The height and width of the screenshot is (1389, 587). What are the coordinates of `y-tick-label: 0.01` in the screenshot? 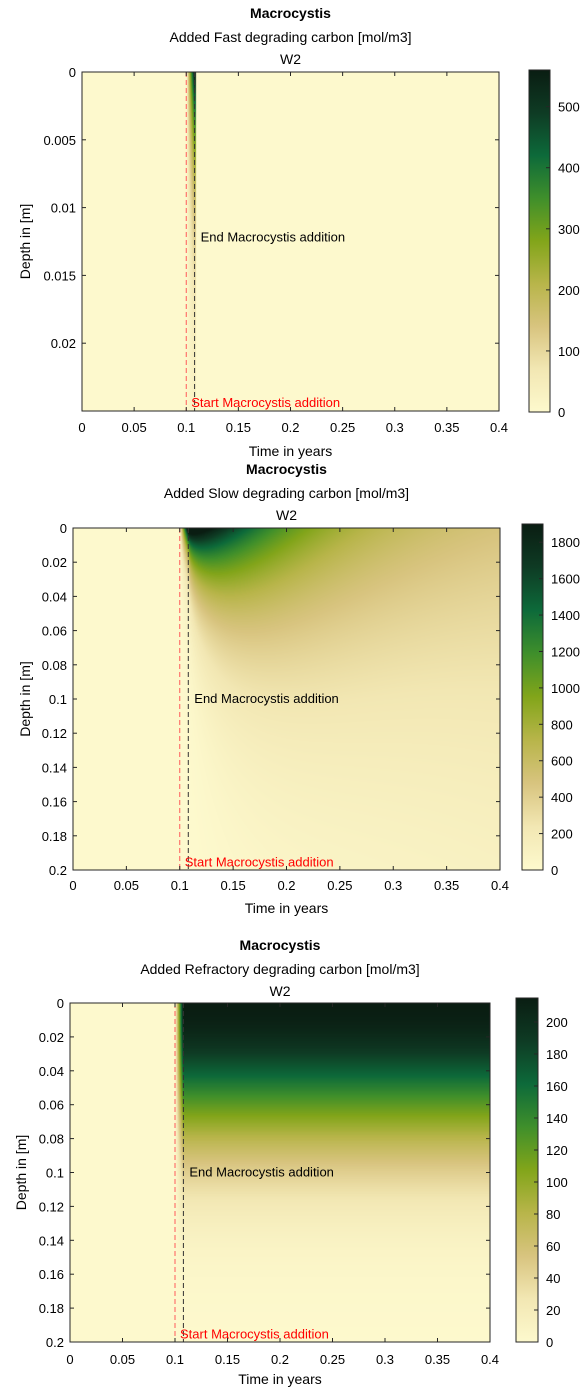 It's located at (63, 208).